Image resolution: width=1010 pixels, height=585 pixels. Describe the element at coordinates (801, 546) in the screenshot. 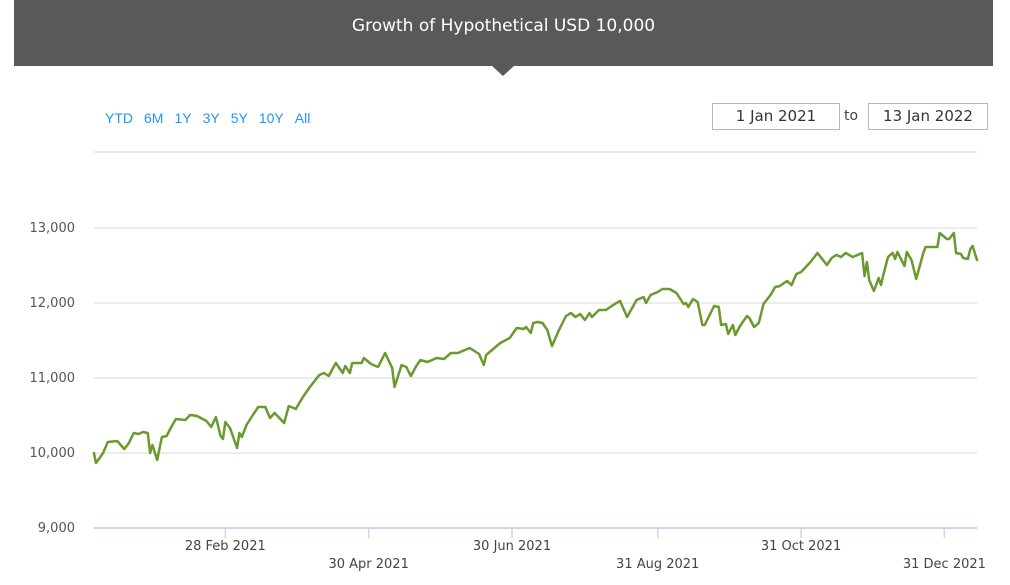

I see `x-tick-label: 31 Oct 2021` at that location.